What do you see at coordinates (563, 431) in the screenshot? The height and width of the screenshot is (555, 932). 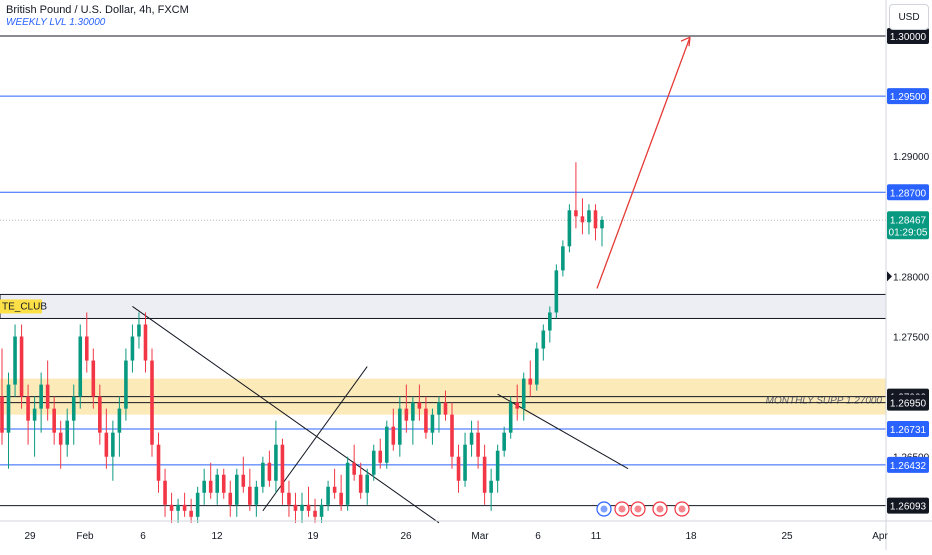 I see `trendline-channel` at bounding box center [563, 431].